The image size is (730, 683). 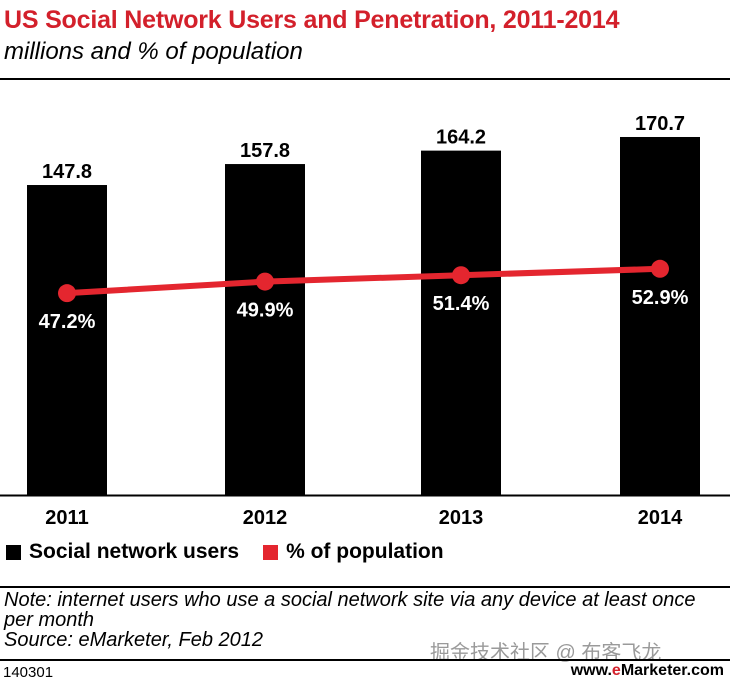 What do you see at coordinates (660, 518) in the screenshot?
I see `x-tick-label: 2014` at bounding box center [660, 518].